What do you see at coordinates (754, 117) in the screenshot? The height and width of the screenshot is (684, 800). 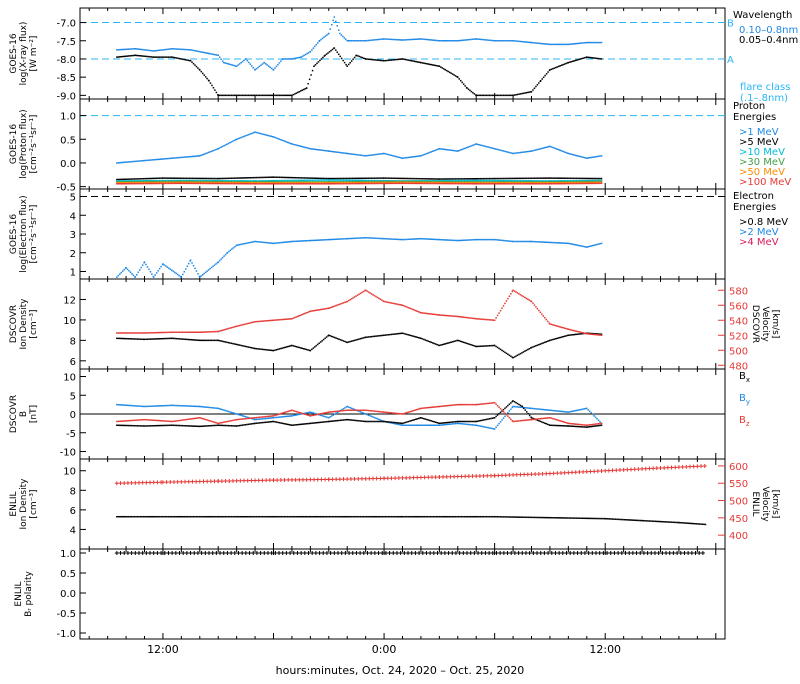 I see `proton-legend-title-1: Energies` at bounding box center [754, 117].